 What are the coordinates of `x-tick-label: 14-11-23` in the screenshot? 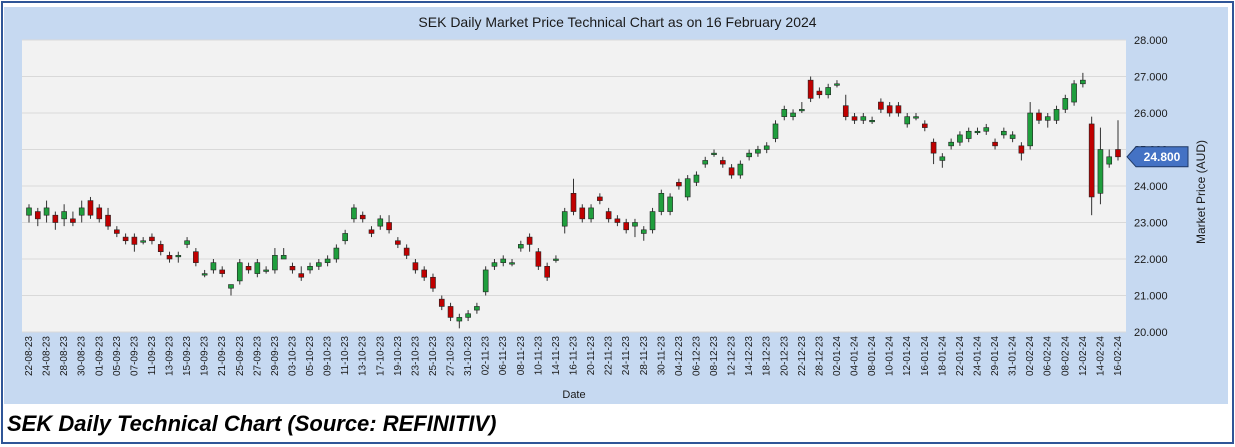 It's located at (556, 356).